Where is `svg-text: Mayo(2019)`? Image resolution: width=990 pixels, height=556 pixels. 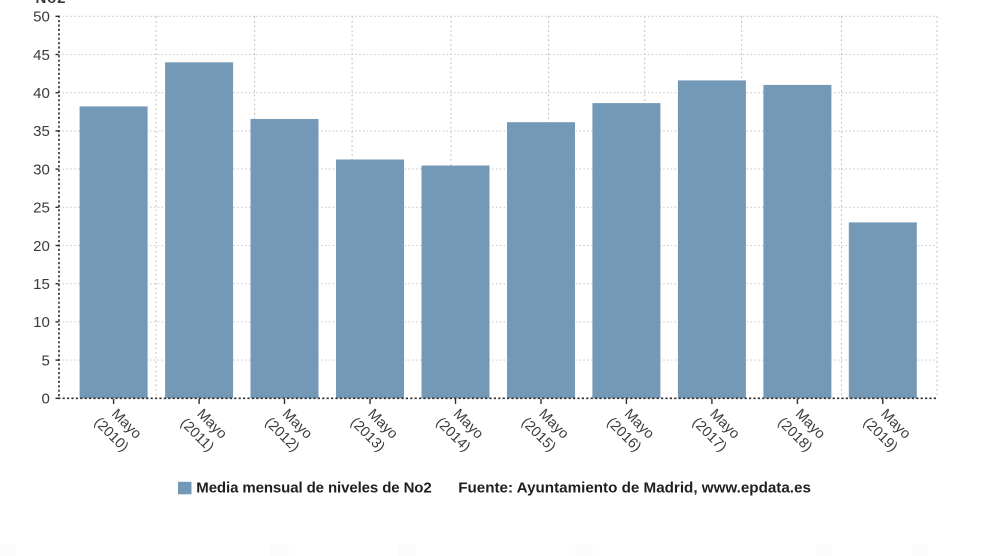 svg-text: Mayo(2019) is located at coordinates (887, 429).